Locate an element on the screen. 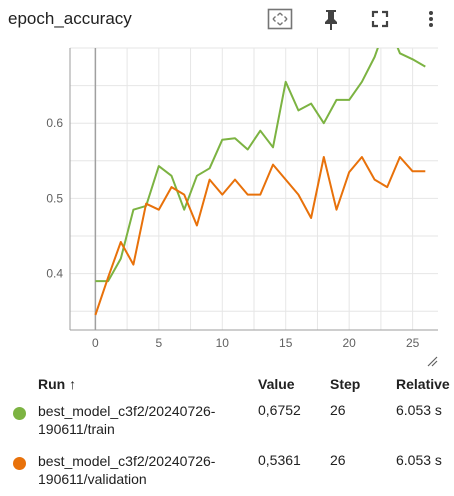 Image resolution: width=454 pixels, height=496 pixels. x-tick-label: 5 is located at coordinates (158, 343).